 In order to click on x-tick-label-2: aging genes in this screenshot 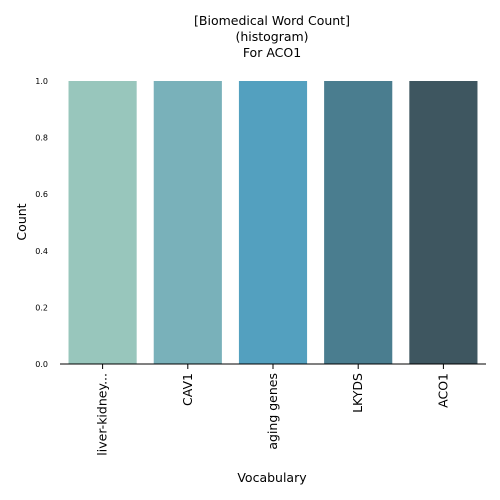, I will do `click(272, 411)`.